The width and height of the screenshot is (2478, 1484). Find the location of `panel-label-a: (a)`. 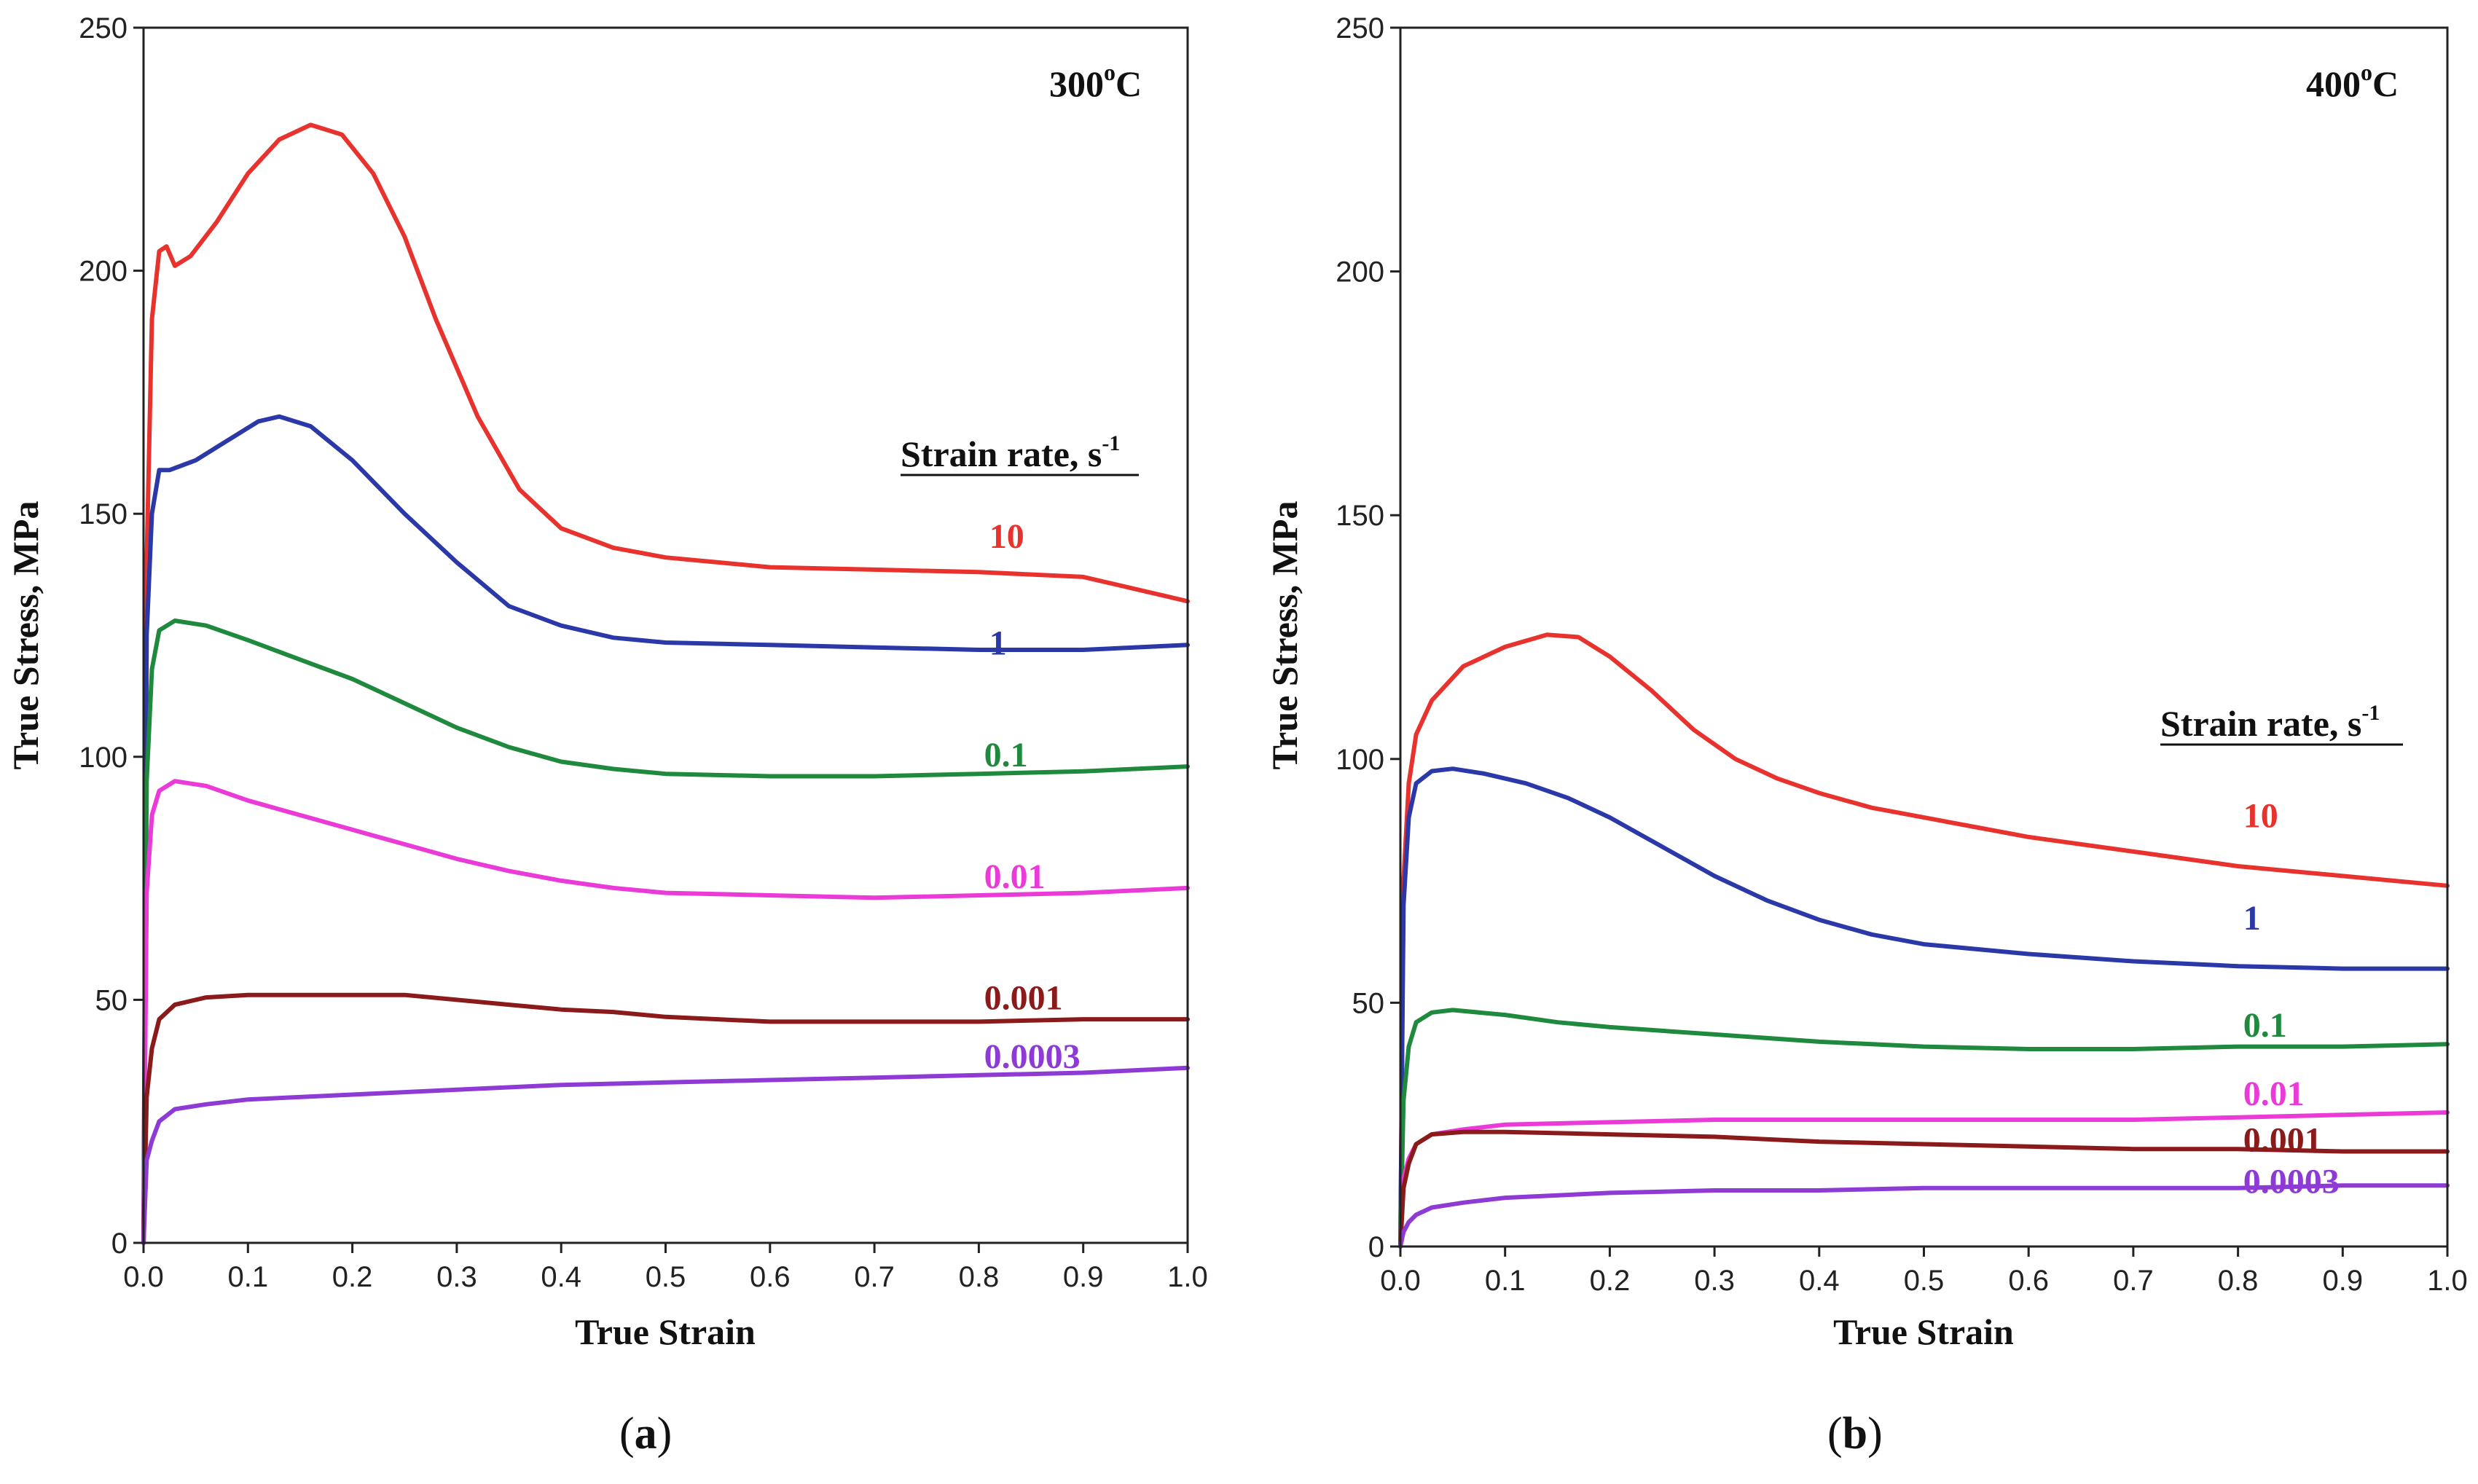

panel-label-a: (a) is located at coordinates (645, 1434).